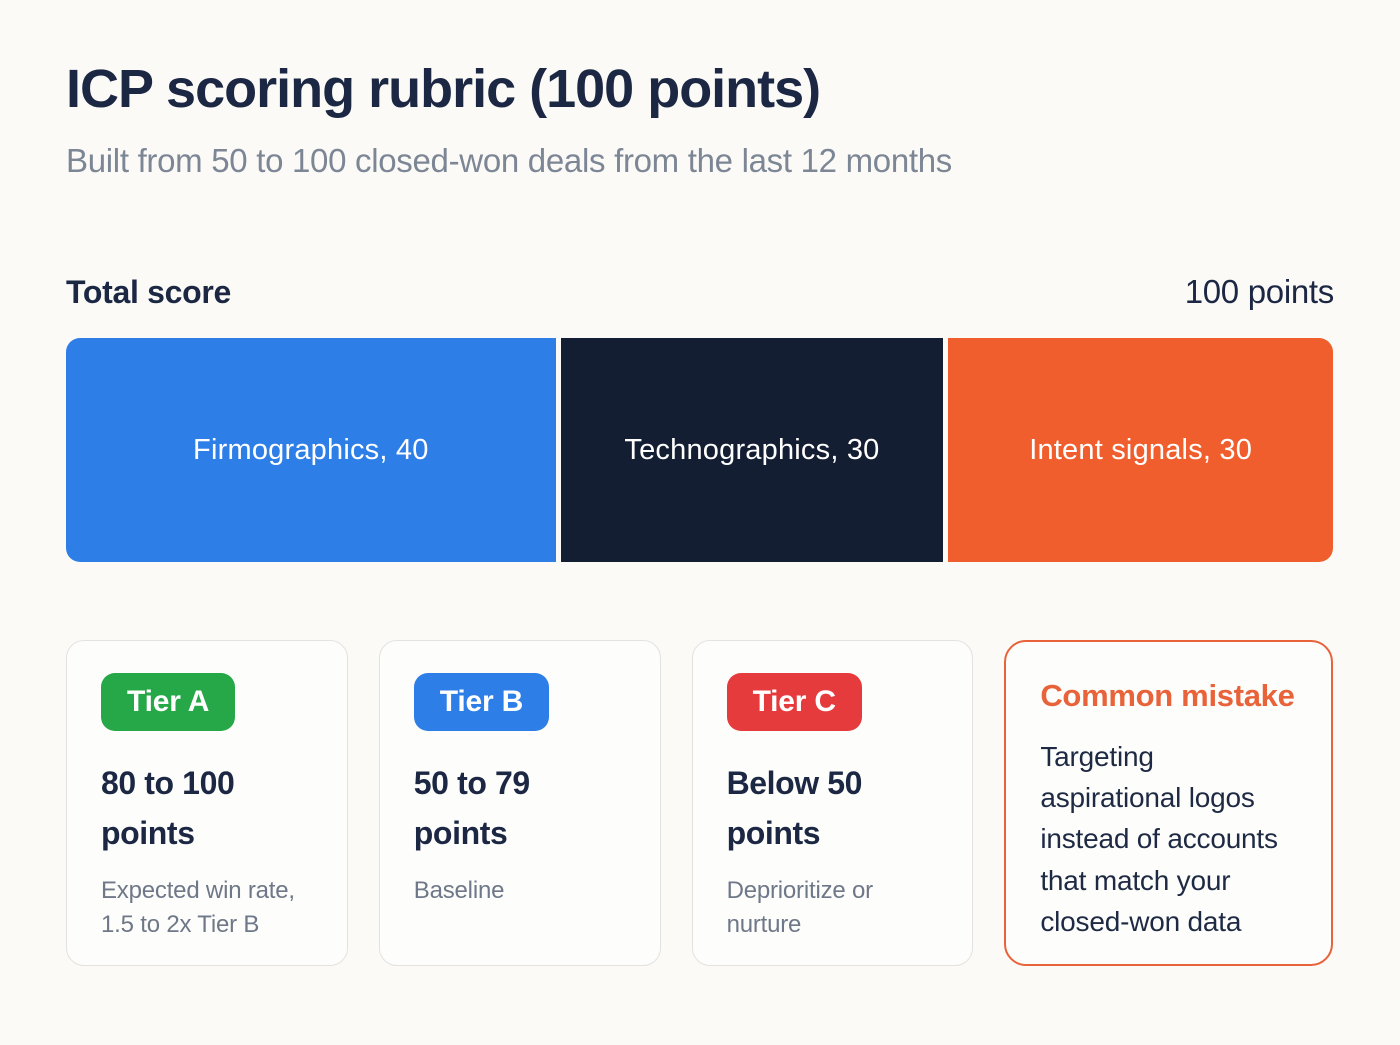 This screenshot has width=1400, height=1045. Describe the element at coordinates (168, 808) in the screenshot. I see `tier-a-range: 80 to 100 points` at that location.